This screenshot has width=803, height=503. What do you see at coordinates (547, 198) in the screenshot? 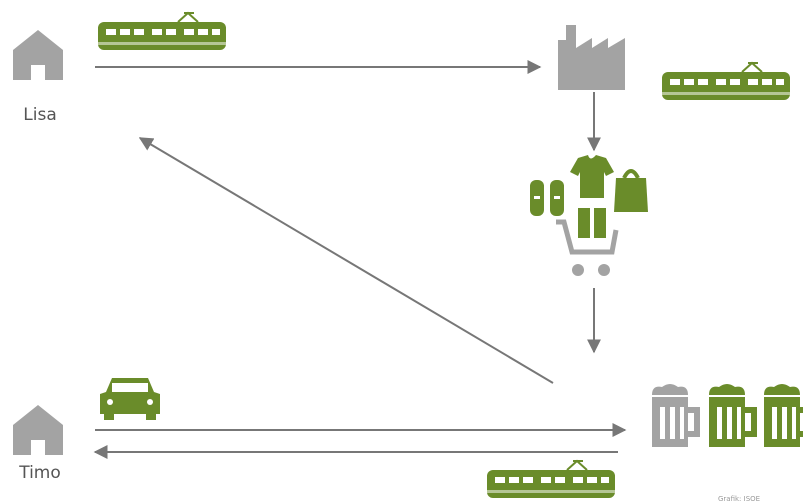
I see `shoes-icon` at bounding box center [547, 198].